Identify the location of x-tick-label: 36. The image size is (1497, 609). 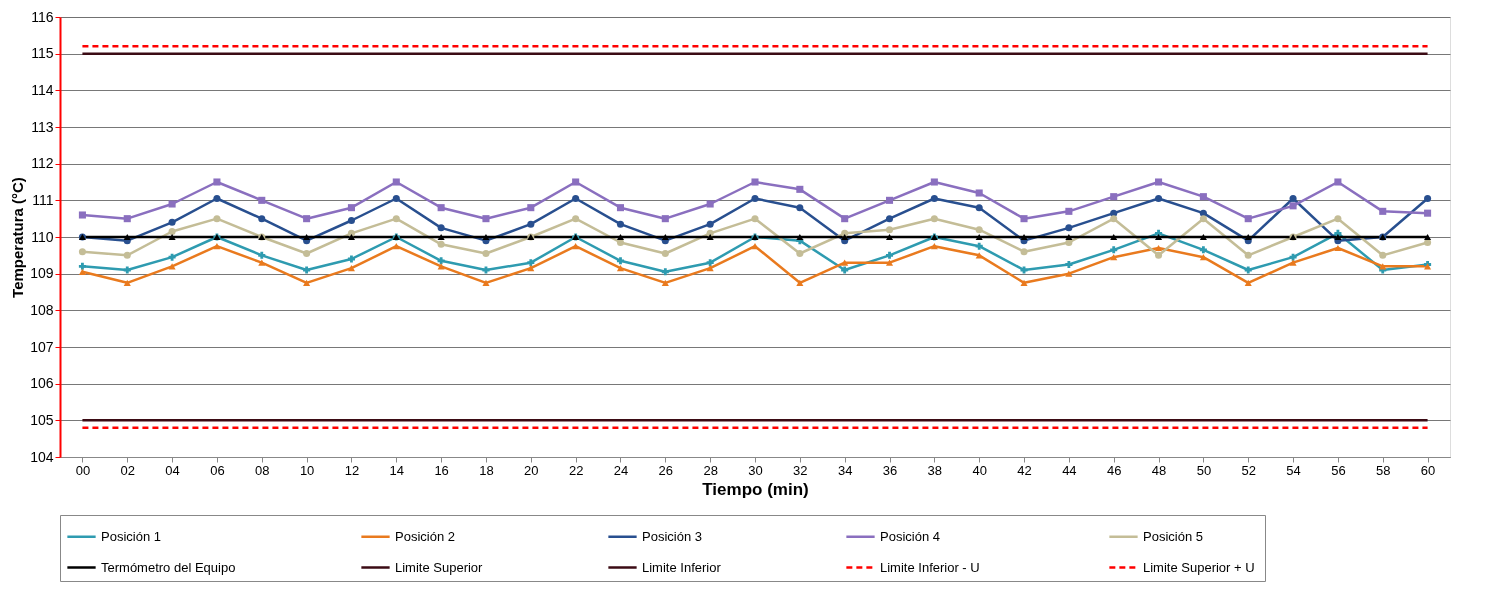
(890, 470).